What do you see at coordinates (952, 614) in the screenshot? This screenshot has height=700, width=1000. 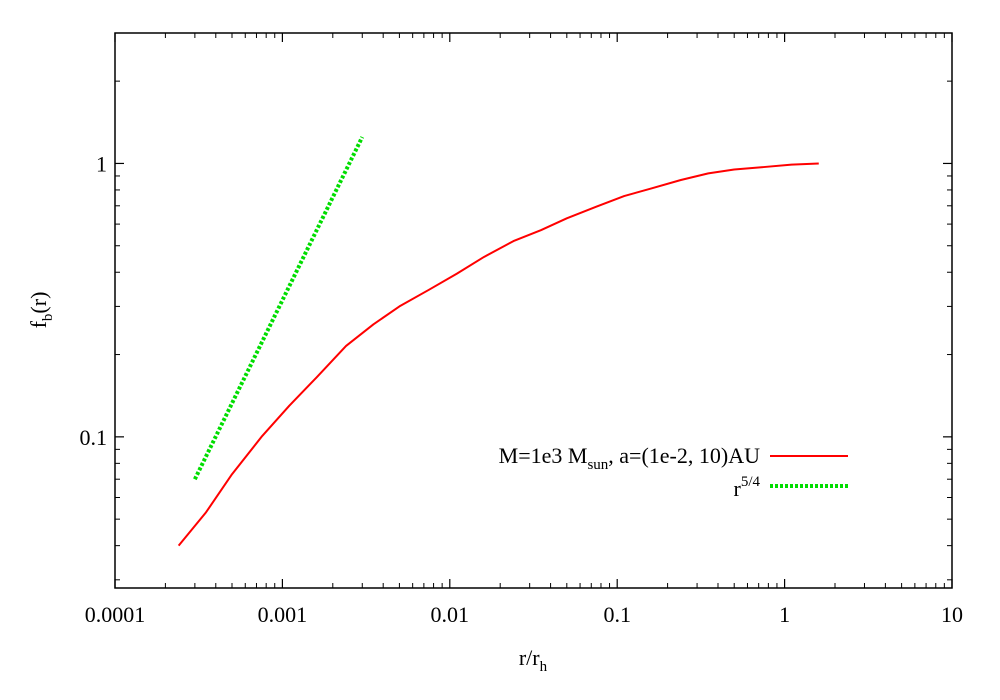 I see `x-tick-label: 10` at bounding box center [952, 614].